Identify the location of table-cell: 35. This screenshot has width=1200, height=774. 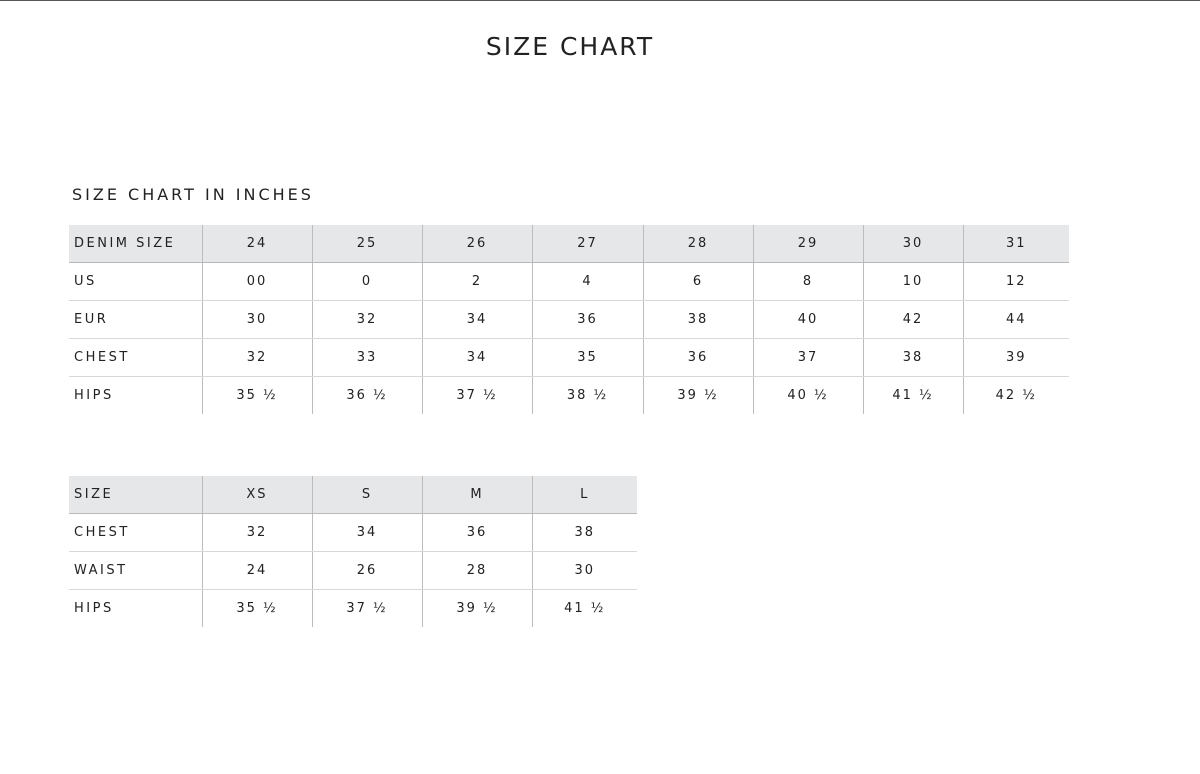
(587, 357).